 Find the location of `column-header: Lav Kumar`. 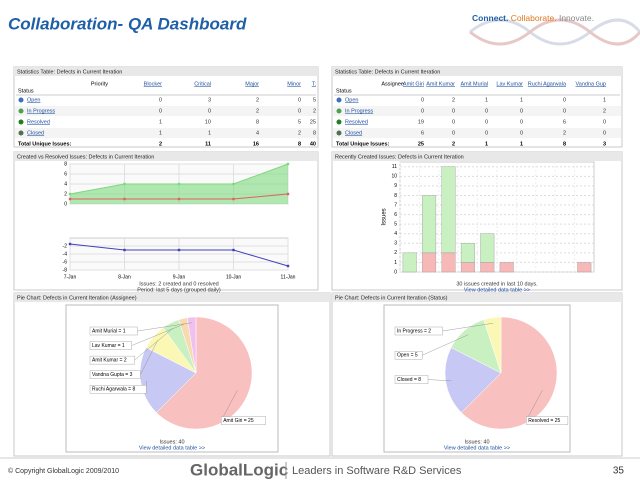

column-header: Lav Kumar is located at coordinates (509, 84).